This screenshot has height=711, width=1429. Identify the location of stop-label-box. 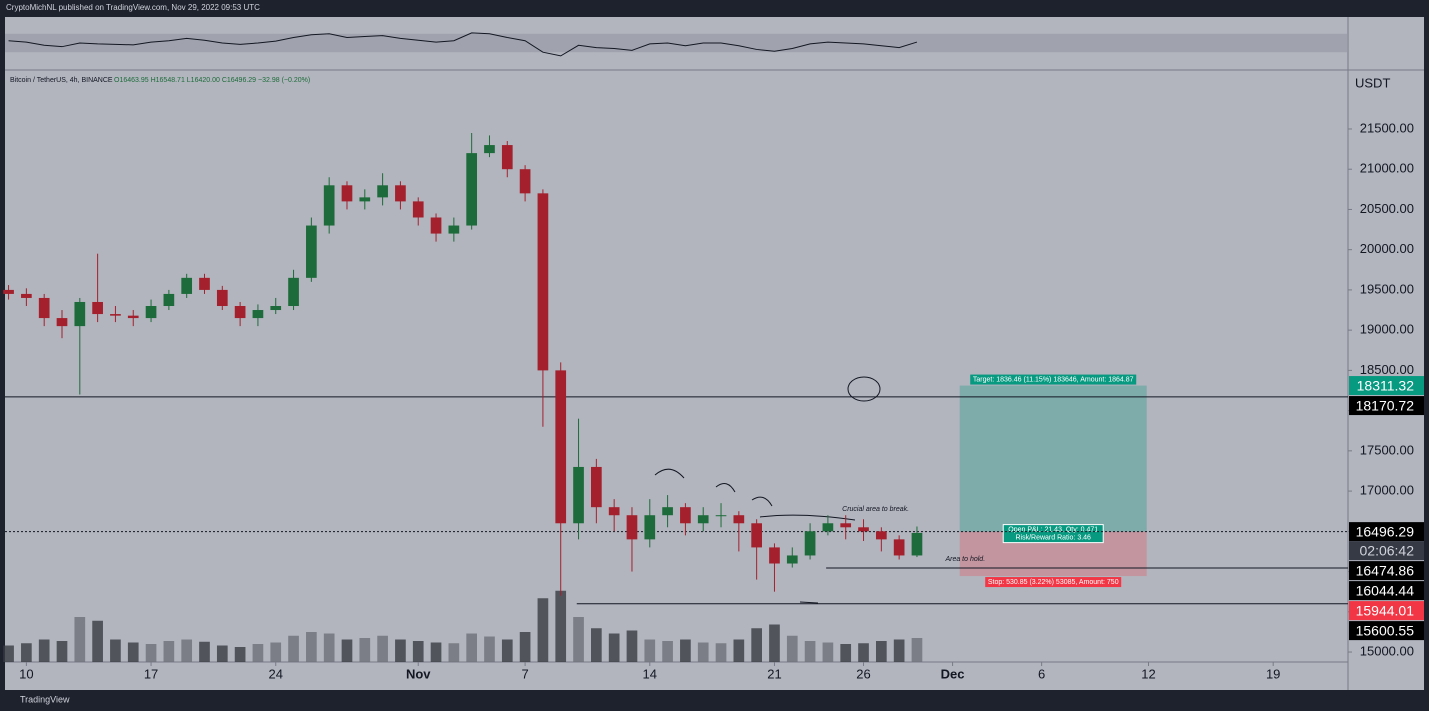
(1053, 582).